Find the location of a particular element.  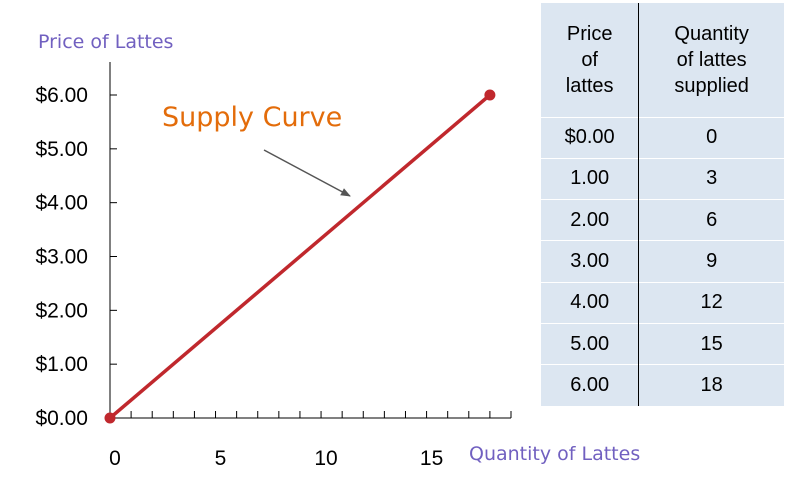

header-line: of is located at coordinates (589, 59).